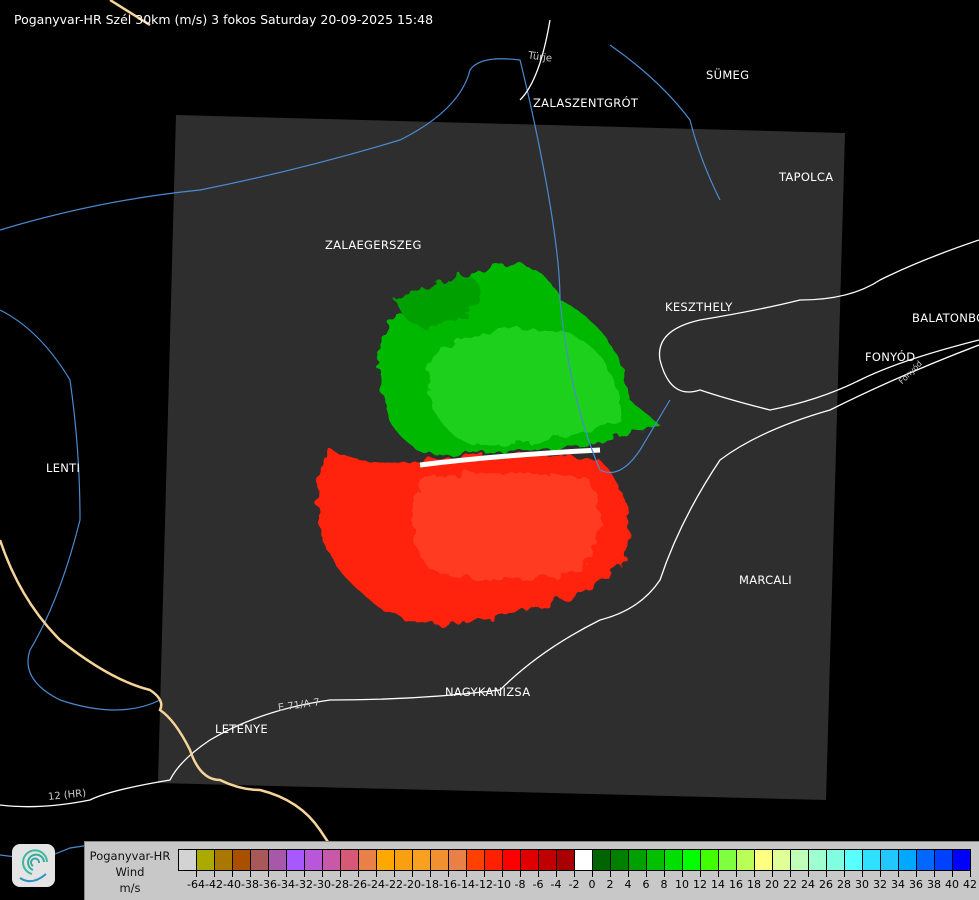  Describe the element at coordinates (844, 884) in the screenshot. I see `legend-tick-label: 28` at that location.